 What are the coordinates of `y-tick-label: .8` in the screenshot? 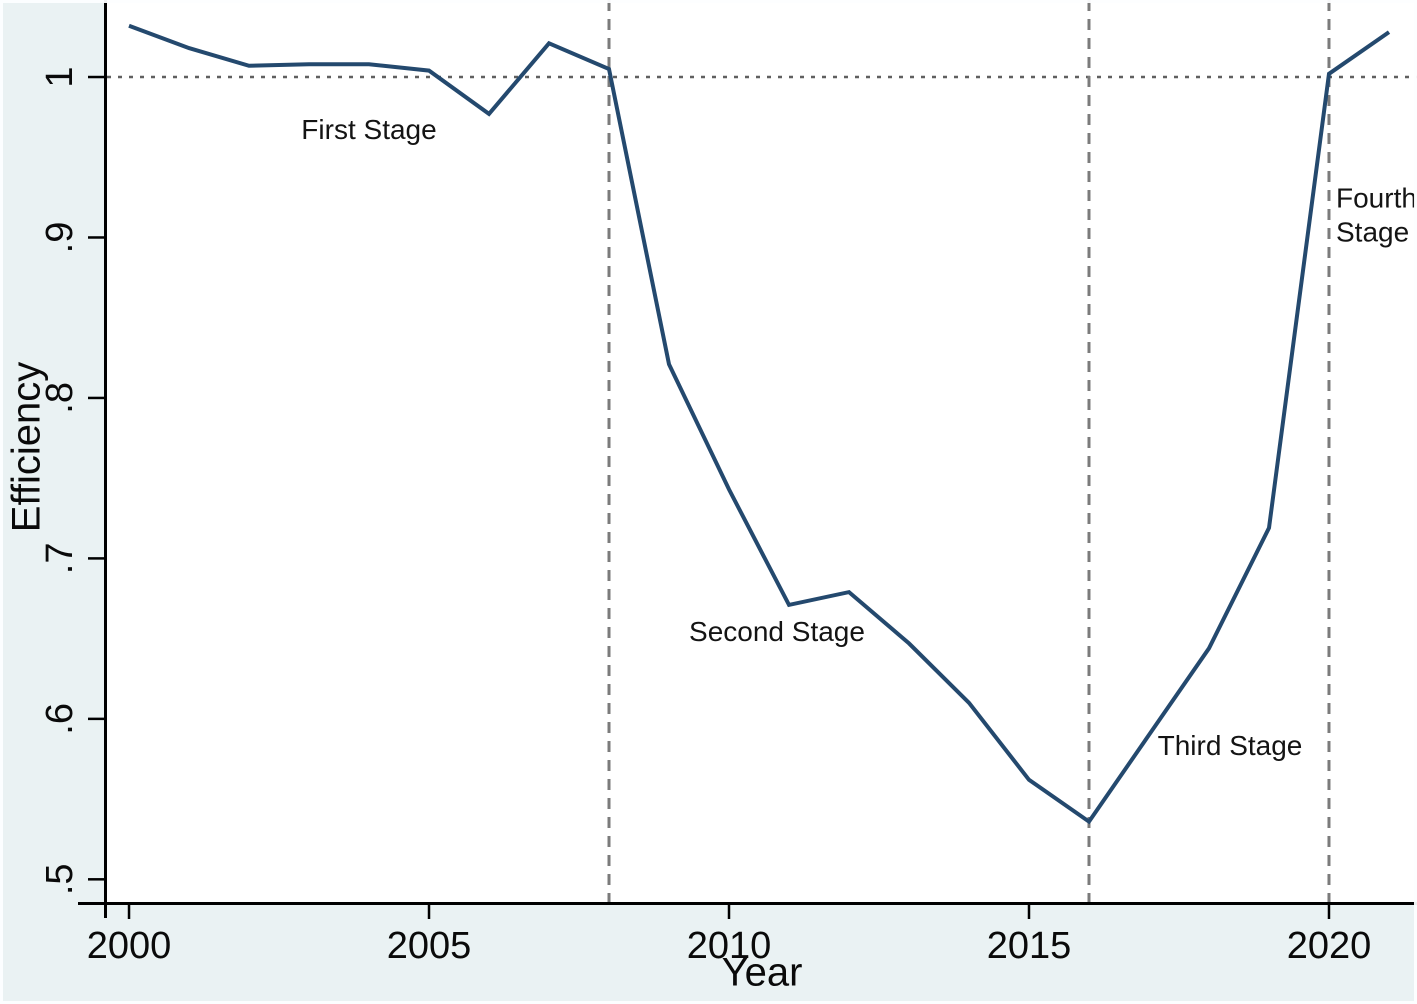 It's located at (60, 398).